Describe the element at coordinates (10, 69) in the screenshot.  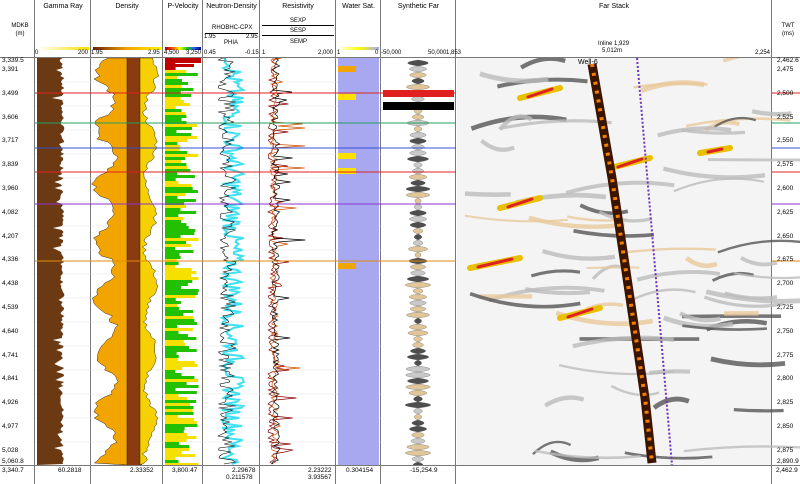
I see `depth-label: 3,391` at that location.